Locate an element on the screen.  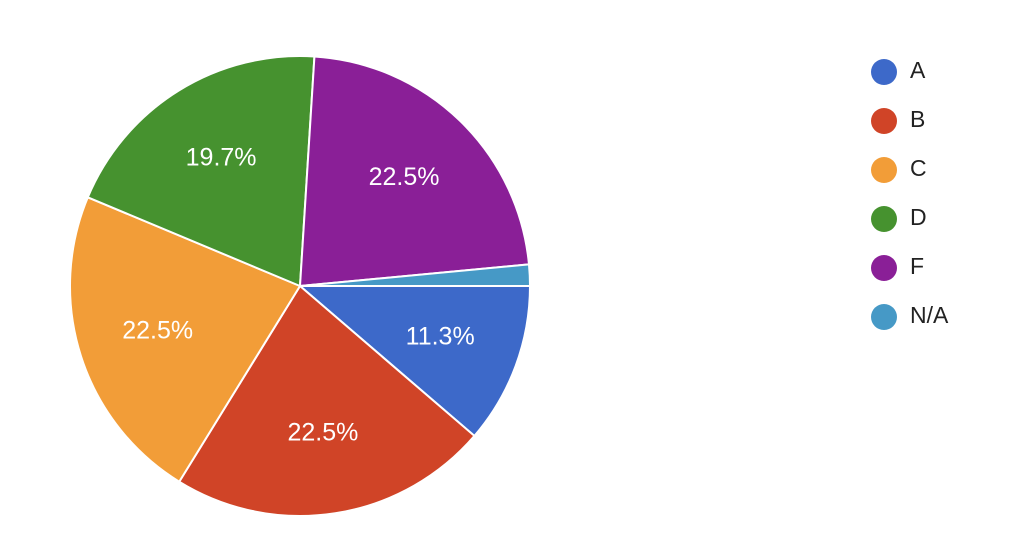
legend-label: A is located at coordinates (918, 70).